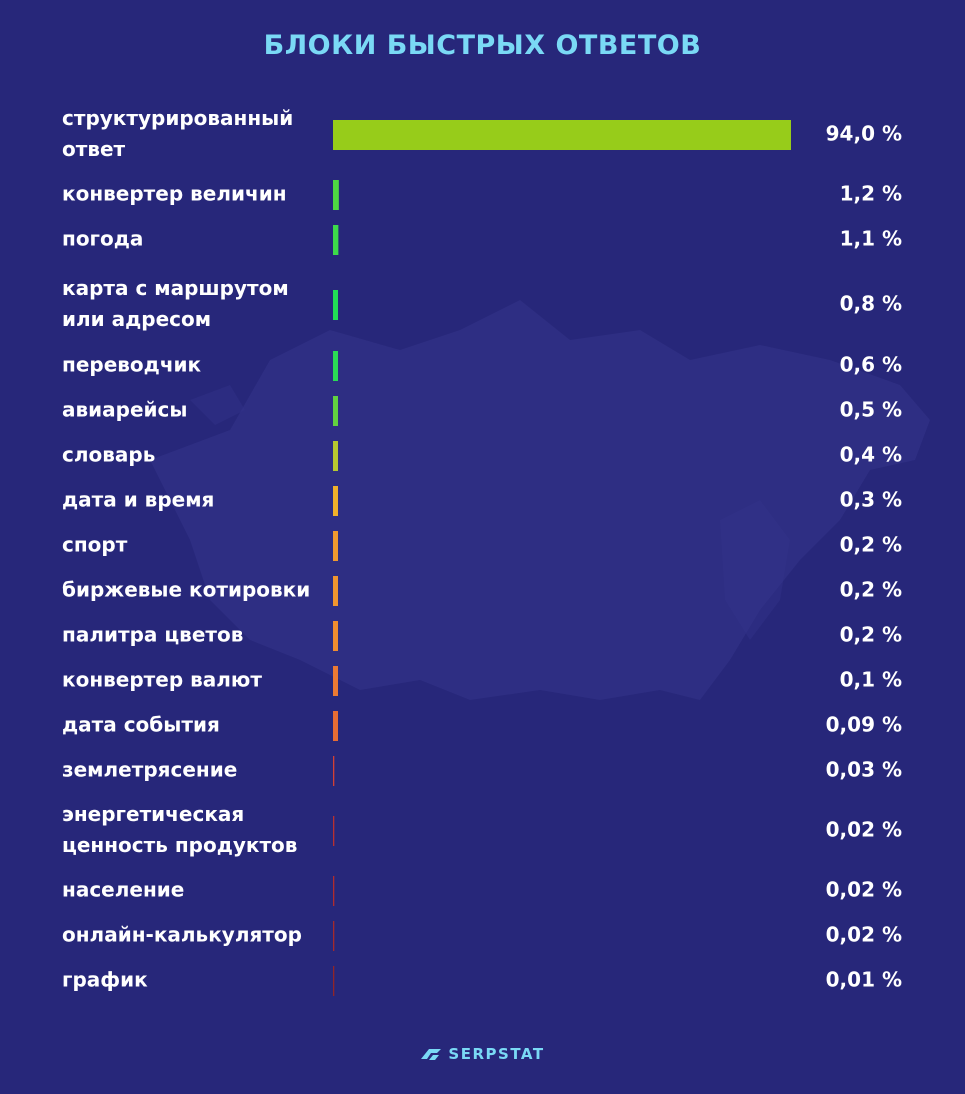  Describe the element at coordinates (864, 890) in the screenshot. I see `value-label-16: 0,02 %` at that location.